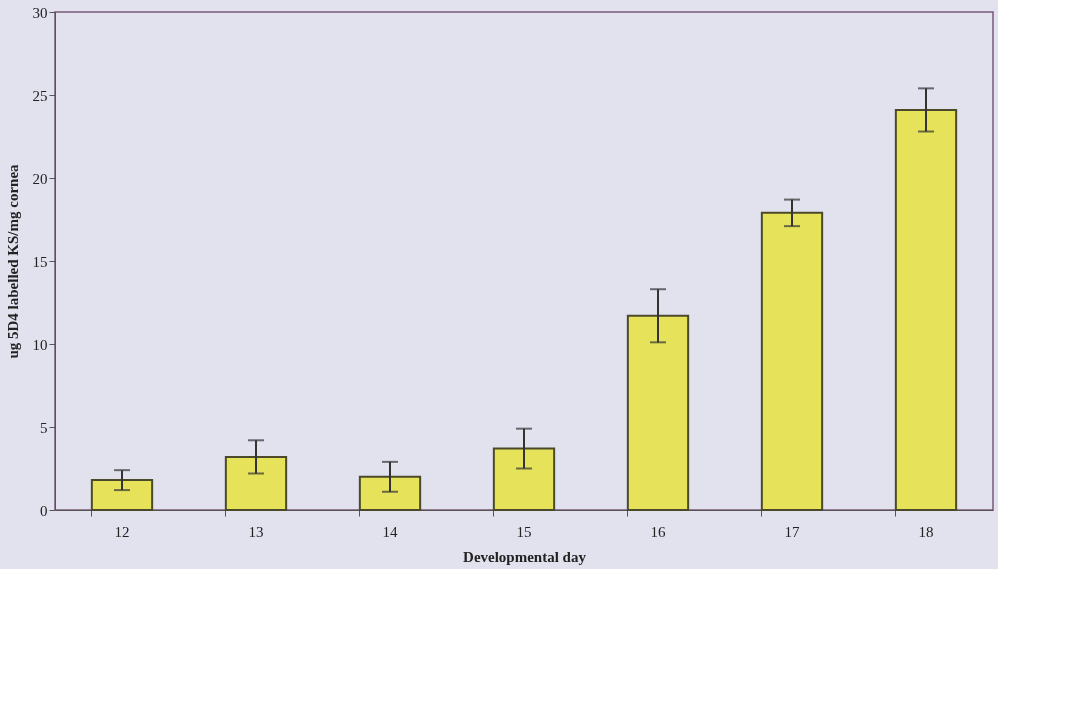 The image size is (1075, 705). I want to click on y-tick-label: 5, so click(44, 427).